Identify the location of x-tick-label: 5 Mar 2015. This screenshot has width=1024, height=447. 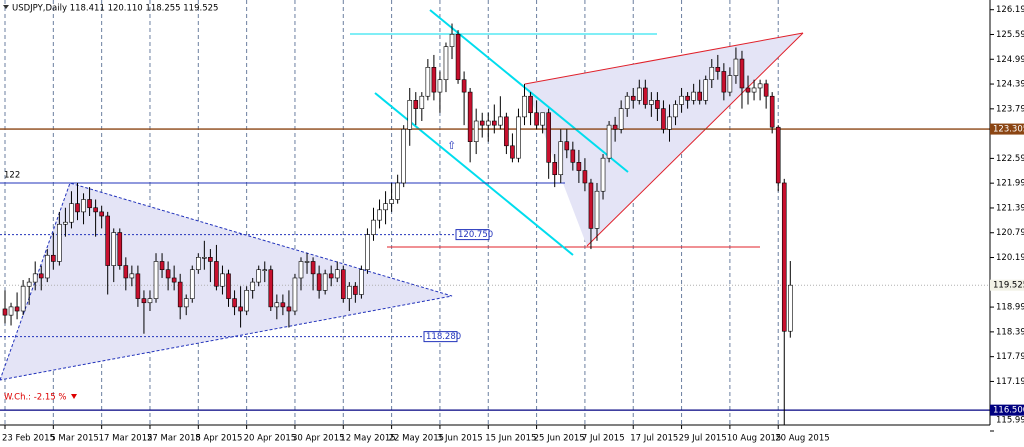
(74, 439).